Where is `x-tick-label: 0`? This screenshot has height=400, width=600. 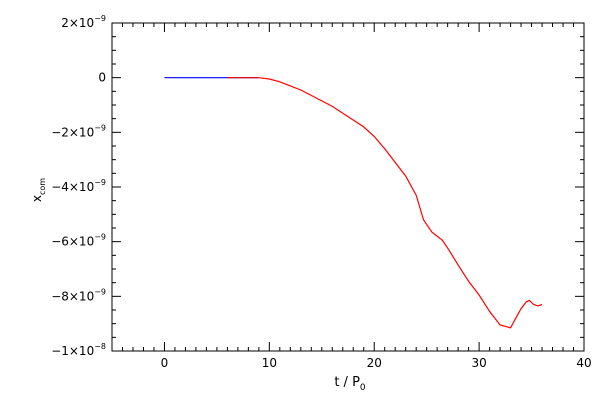 x-tick-label: 0 is located at coordinates (165, 363).